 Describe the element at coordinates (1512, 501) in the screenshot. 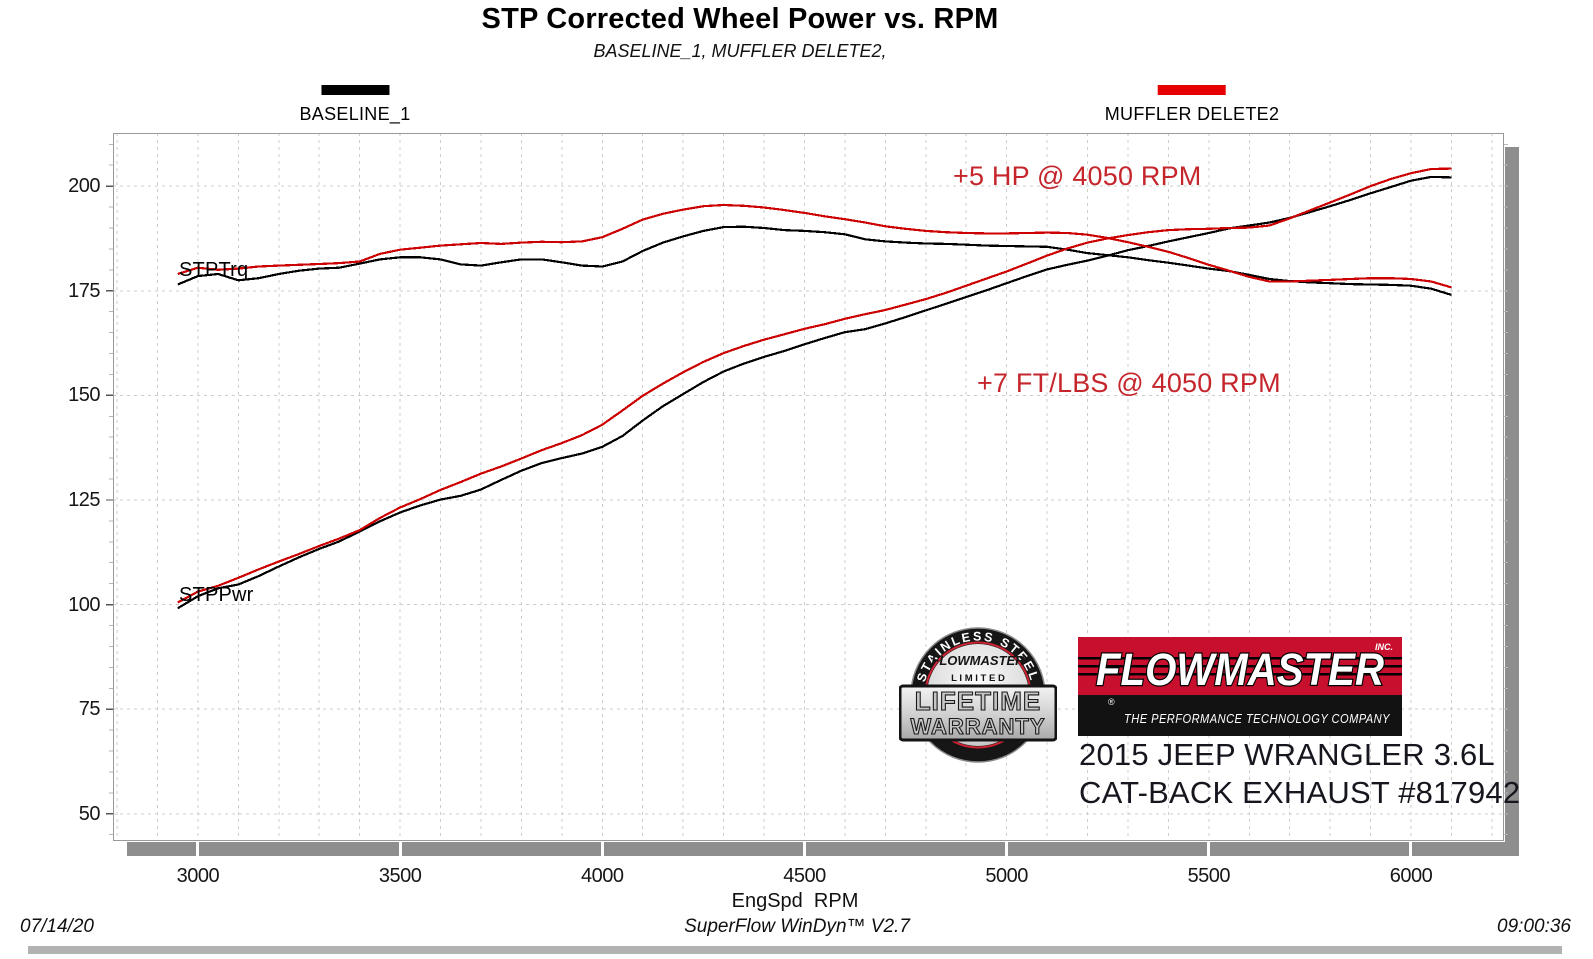

I see `plot-shadow-right` at that location.